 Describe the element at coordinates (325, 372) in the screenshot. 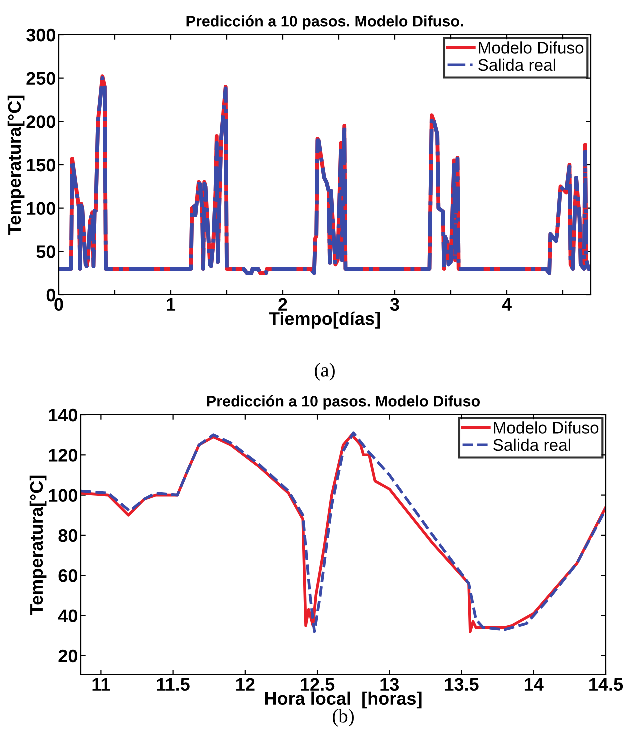

I see `text: (a)` at that location.